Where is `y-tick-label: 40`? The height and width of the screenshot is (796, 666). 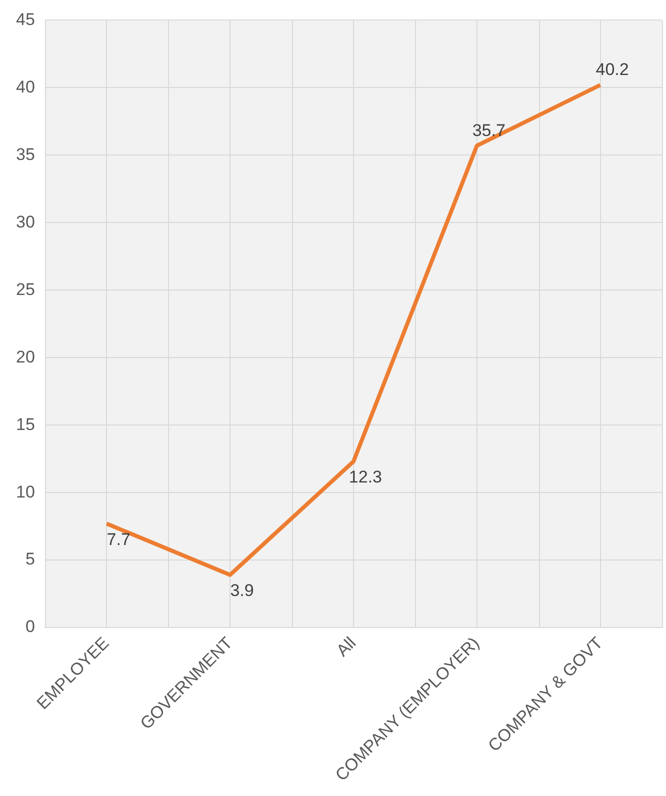 y-tick-label: 40 is located at coordinates (25, 86).